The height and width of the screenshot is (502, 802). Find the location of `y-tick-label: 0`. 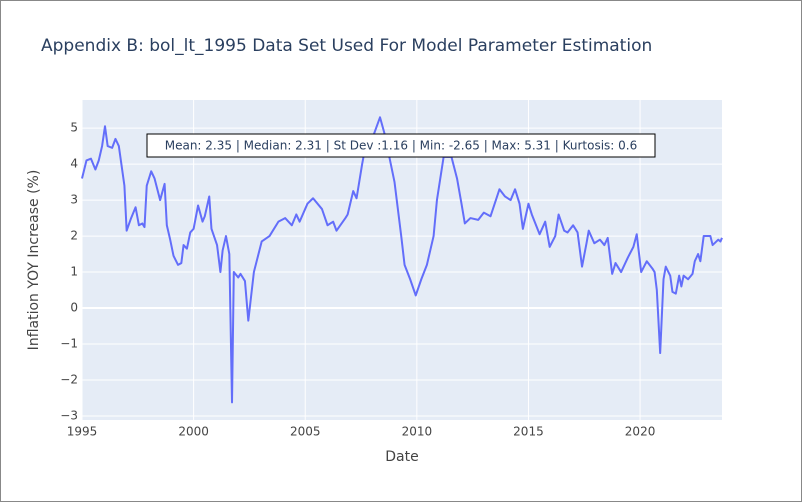

y-tick-label: 0 is located at coordinates (74, 308).